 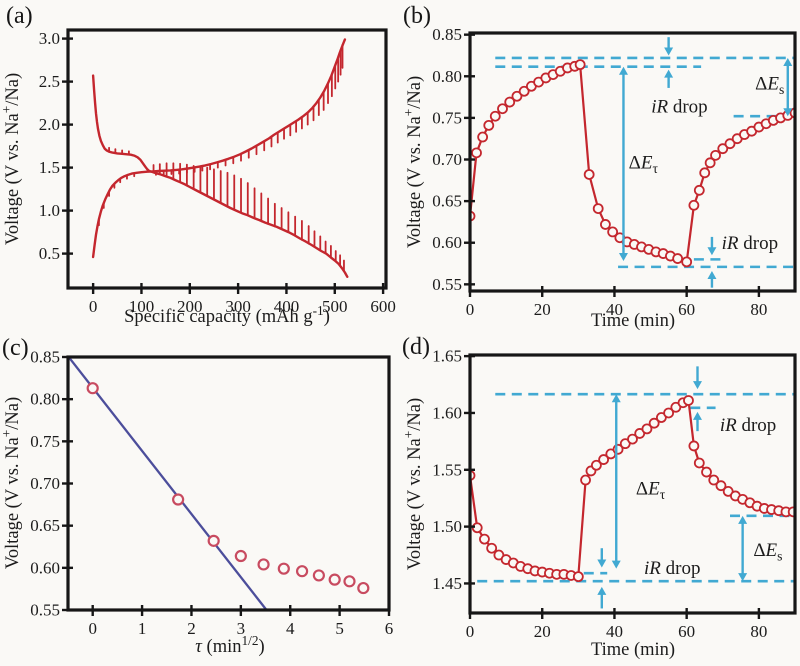 What do you see at coordinates (447, 526) in the screenshot?
I see `svg-text: 1.50` at bounding box center [447, 526].